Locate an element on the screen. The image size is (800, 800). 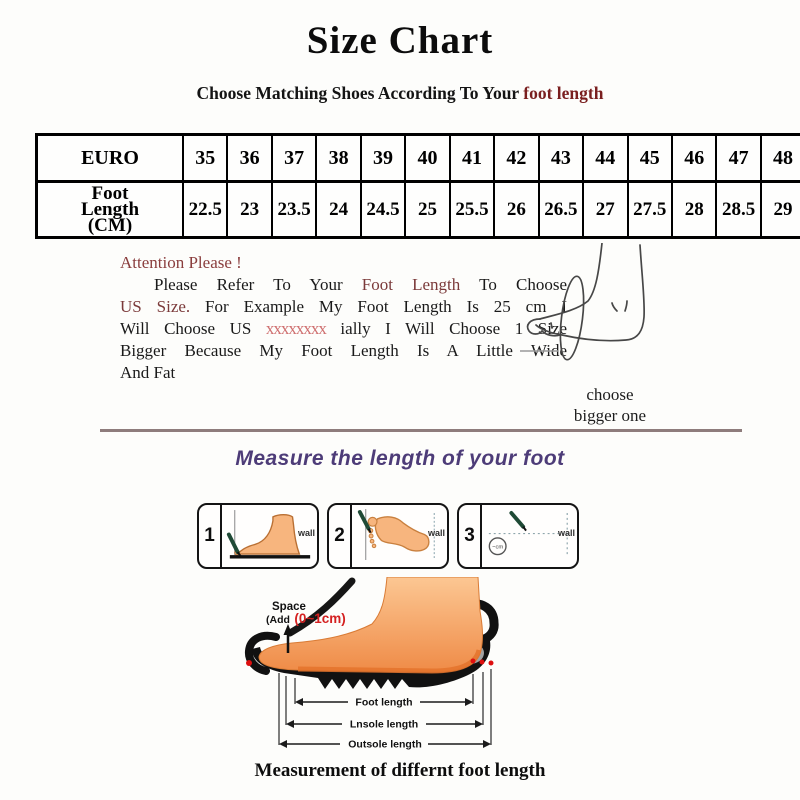
foot-length-cell: 22.5 is located at coordinates (205, 209).